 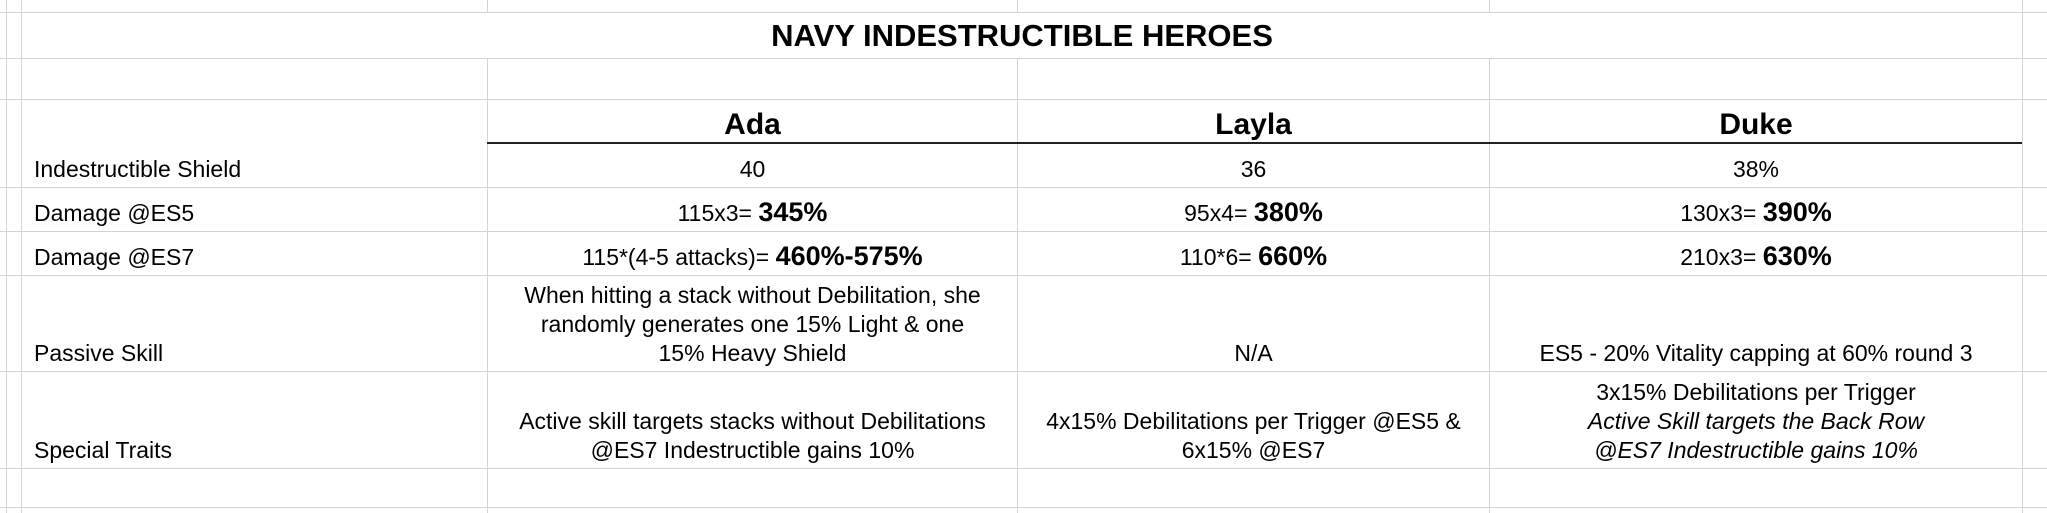 What do you see at coordinates (752, 450) in the screenshot?
I see `text-line: @ES7 Indestructible gains 10%` at bounding box center [752, 450].